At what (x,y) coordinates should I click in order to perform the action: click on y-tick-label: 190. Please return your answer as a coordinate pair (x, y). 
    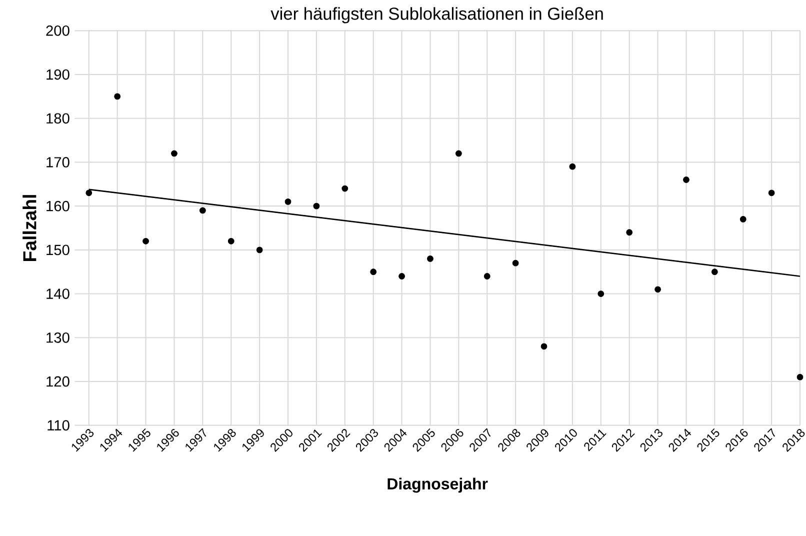
    Looking at the image, I should click on (58, 74).